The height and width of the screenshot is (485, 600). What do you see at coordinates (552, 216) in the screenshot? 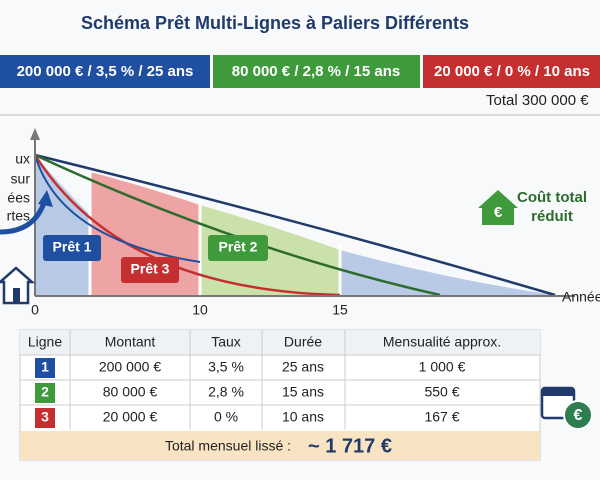
I see `callout: réduit` at bounding box center [552, 216].